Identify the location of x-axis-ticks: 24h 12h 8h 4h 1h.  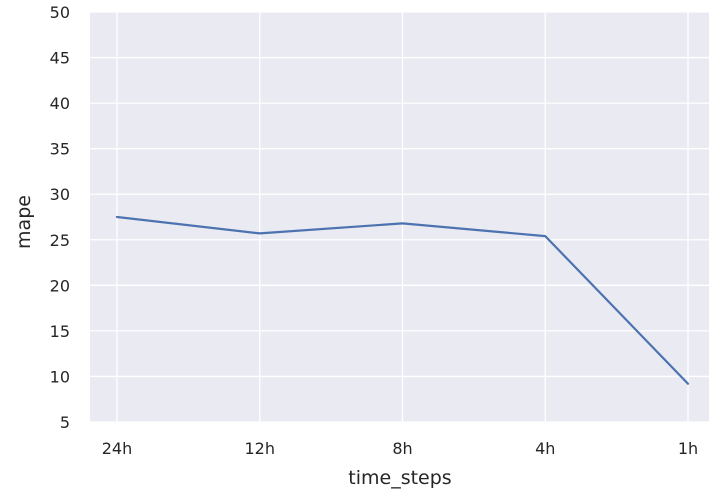
(400, 448).